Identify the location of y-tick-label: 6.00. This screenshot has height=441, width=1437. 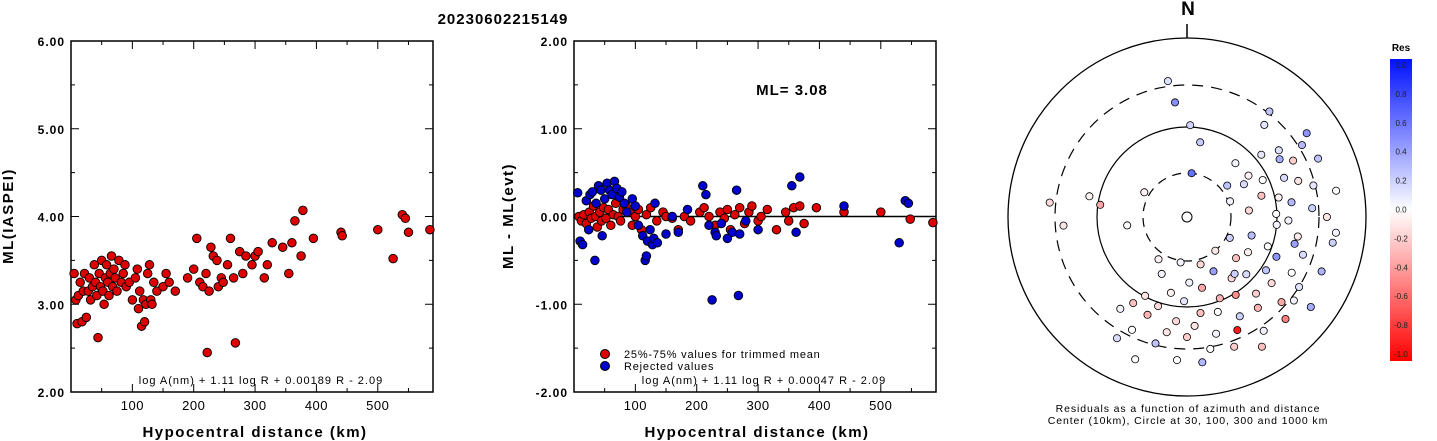
(51, 42).